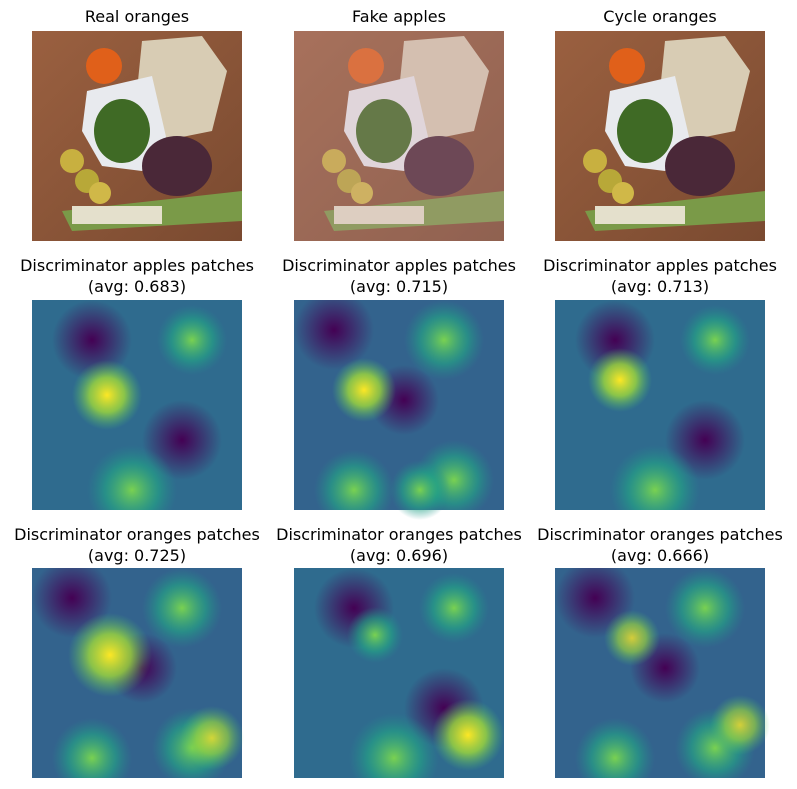 The image size is (797, 789). What do you see at coordinates (660, 555) in the screenshot?
I see `panel-title: (avg: 0.666)` at bounding box center [660, 555].